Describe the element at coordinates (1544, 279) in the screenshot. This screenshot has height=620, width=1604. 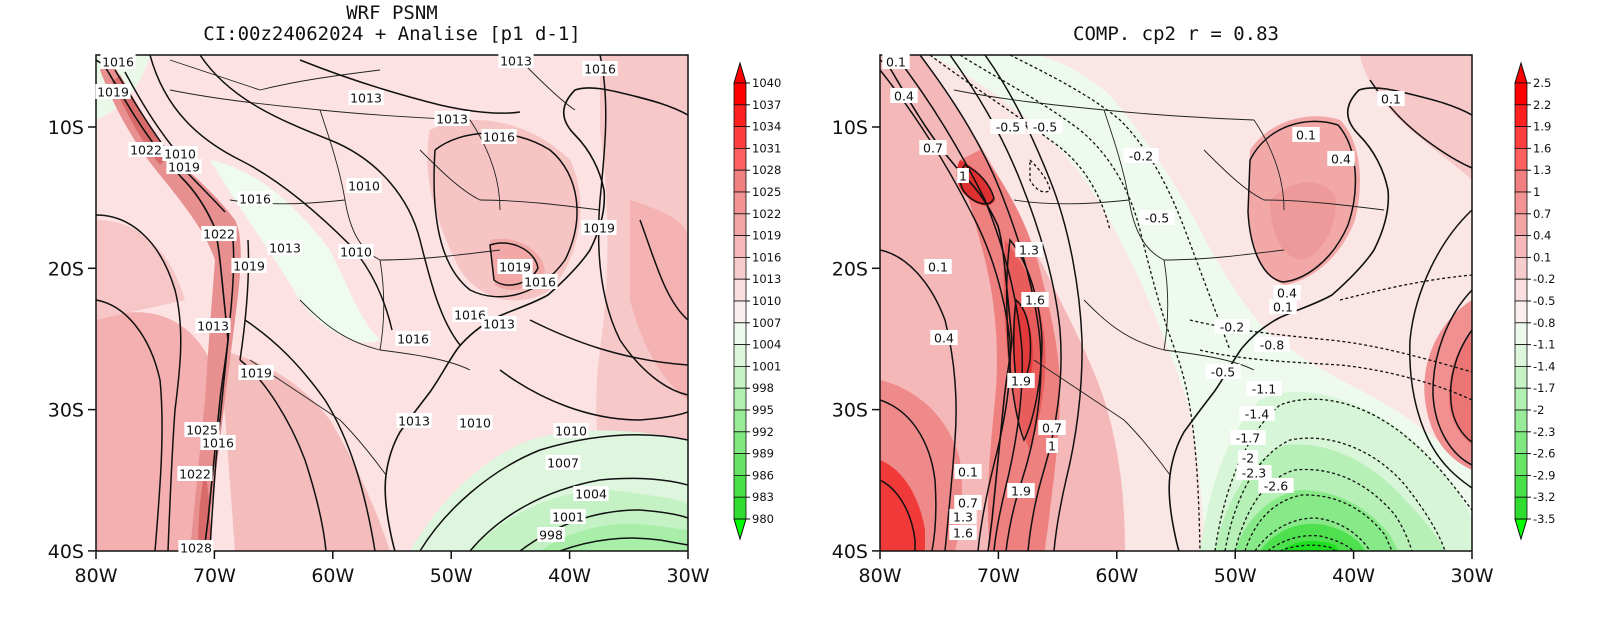
I see `right-colorbar-label: -0.2` at that location.